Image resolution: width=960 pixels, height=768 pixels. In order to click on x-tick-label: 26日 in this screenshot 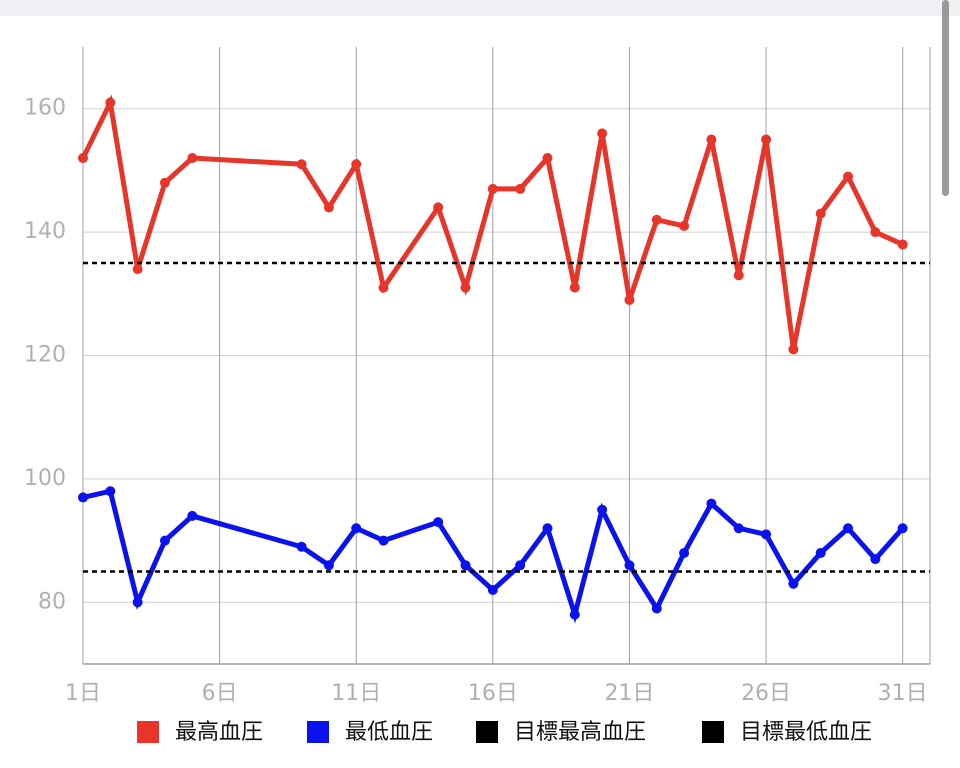, I will do `click(766, 693)`.